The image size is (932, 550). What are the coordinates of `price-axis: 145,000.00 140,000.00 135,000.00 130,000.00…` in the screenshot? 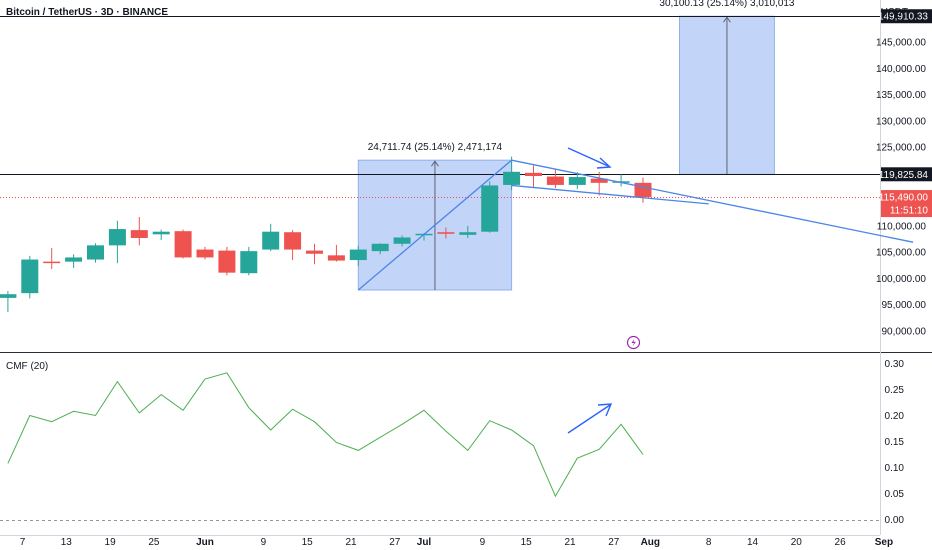 It's located at (901, 282).